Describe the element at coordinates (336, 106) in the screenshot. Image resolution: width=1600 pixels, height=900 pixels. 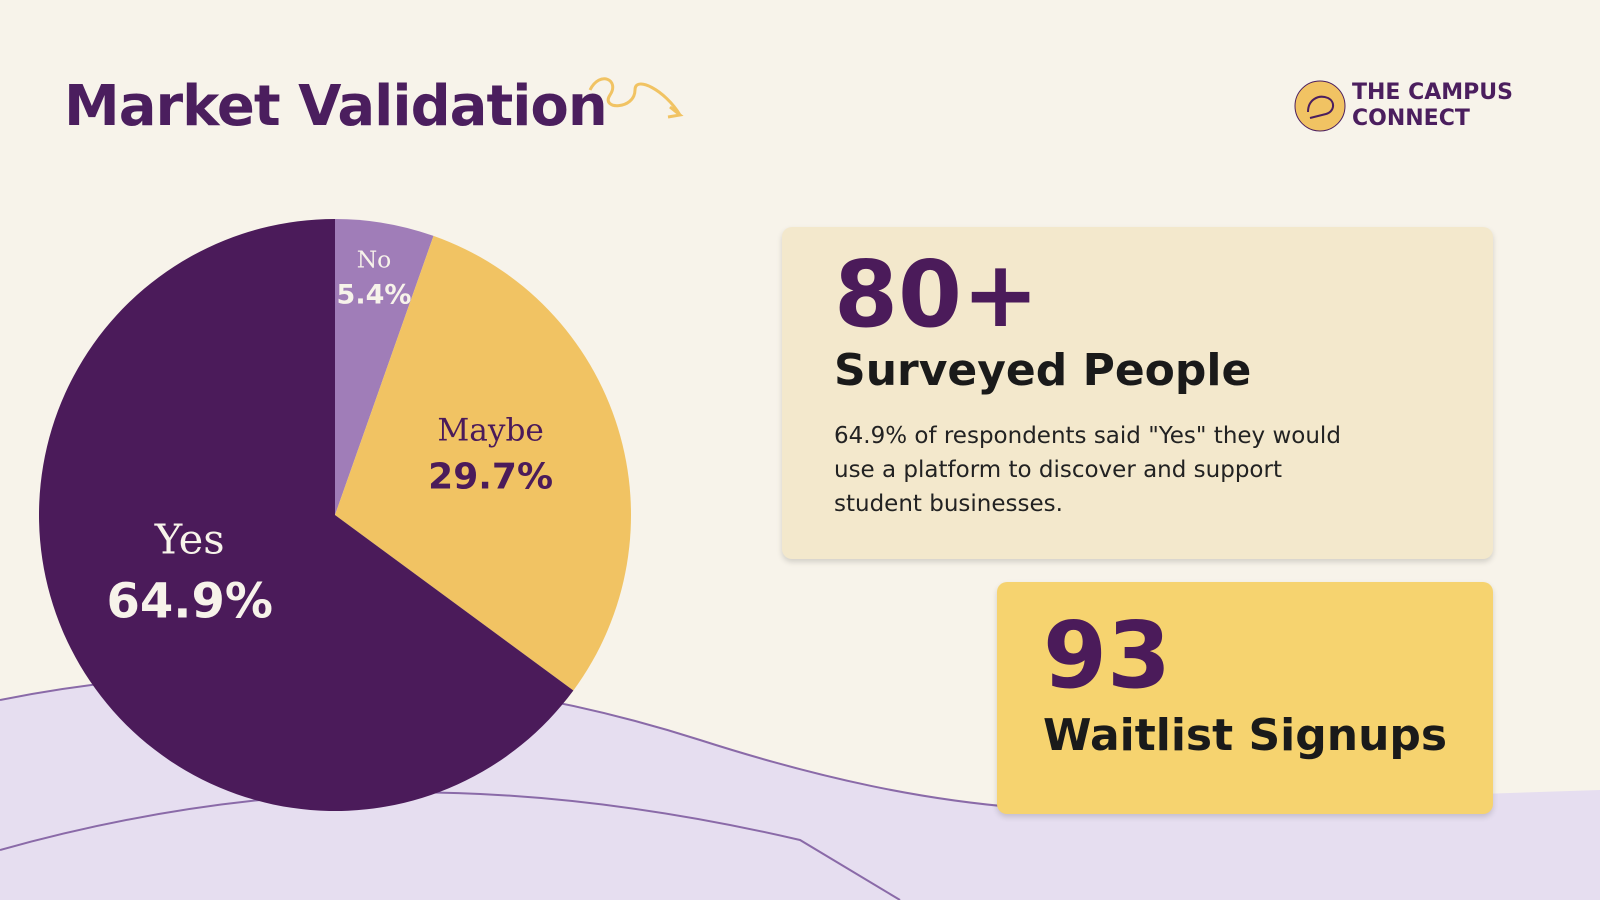
I see `slide-title: Market Validation` at that location.